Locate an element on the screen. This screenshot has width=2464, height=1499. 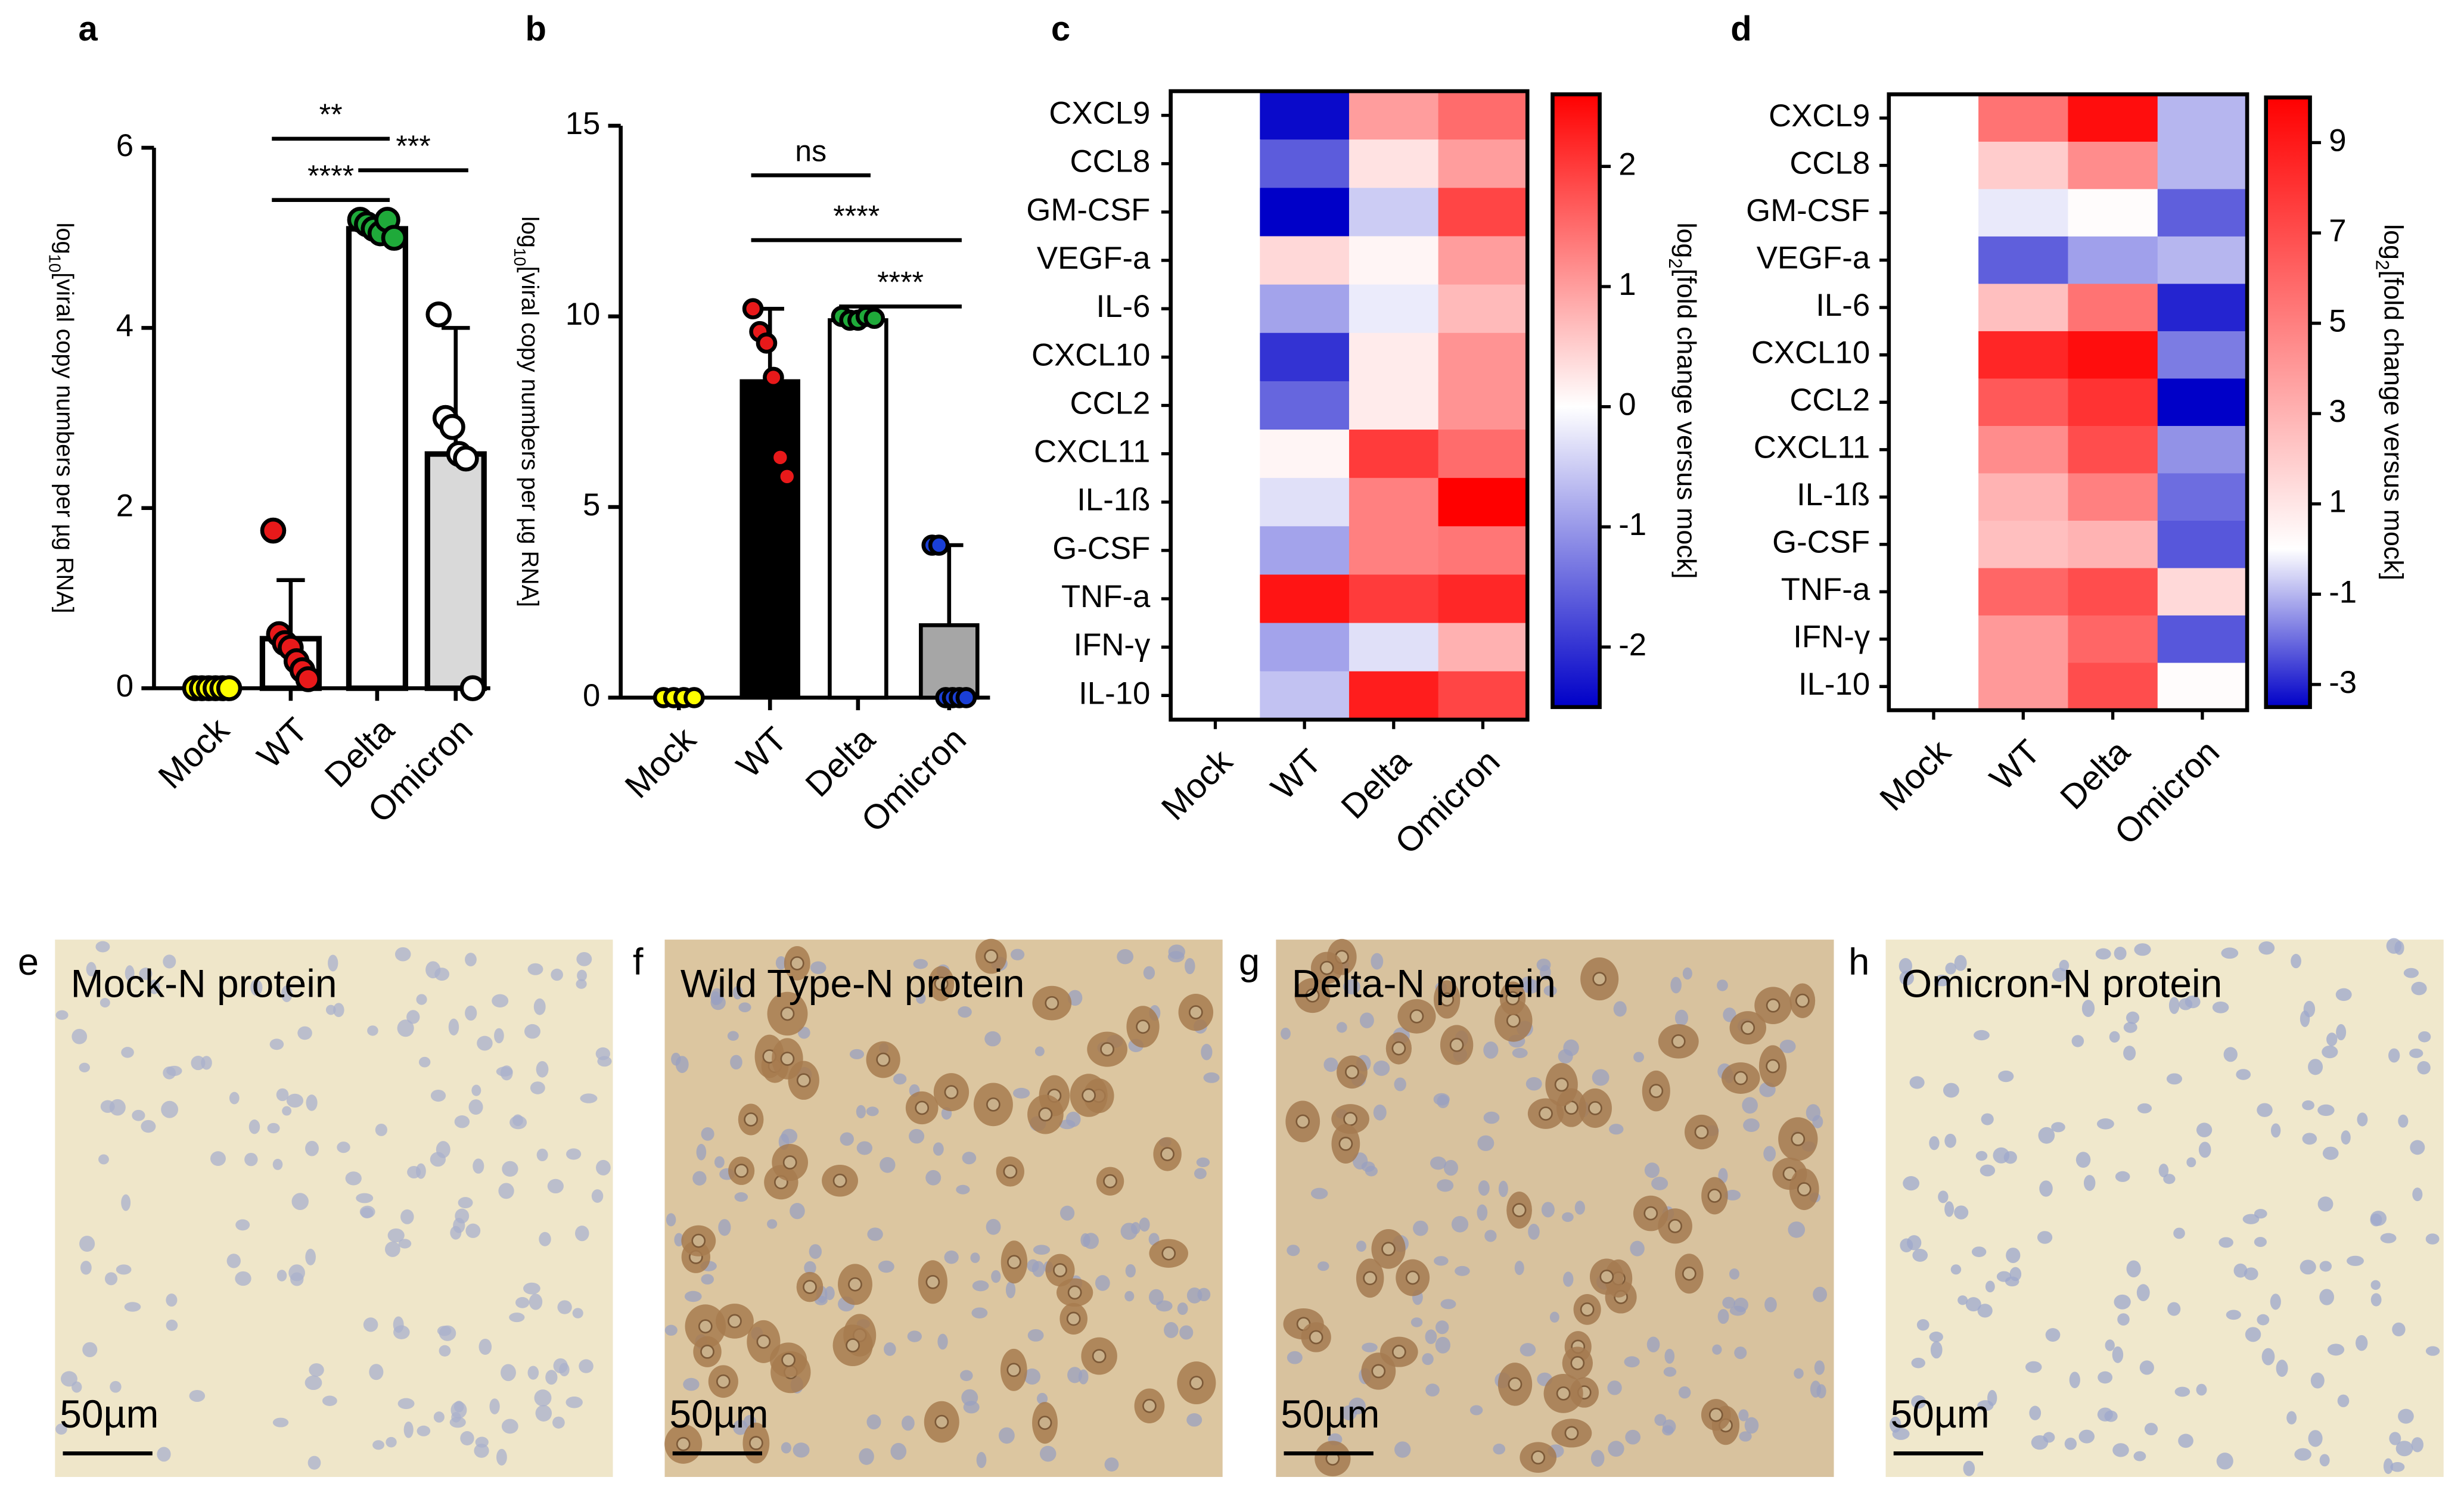
heatmap-border is located at coordinates (1349, 405).